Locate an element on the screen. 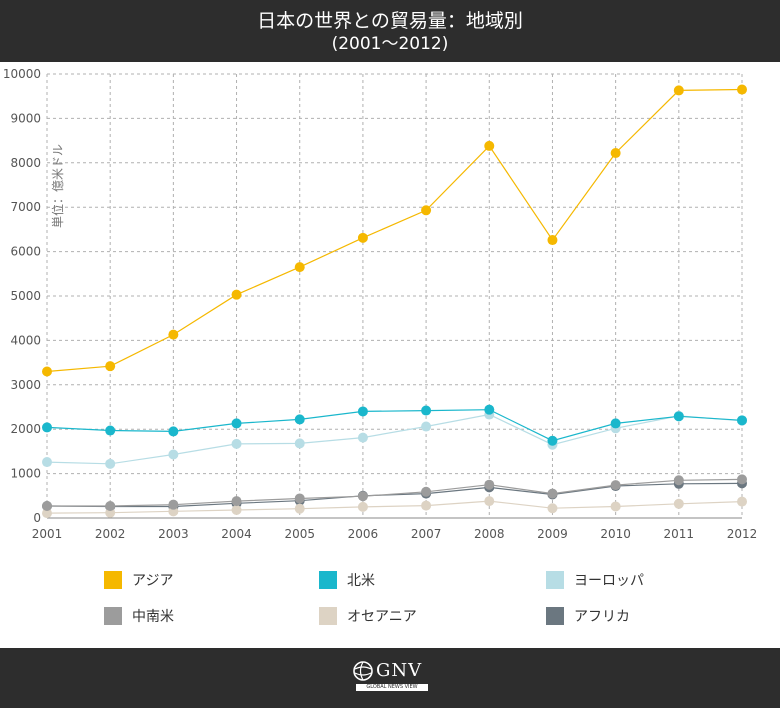  series-中南米 is located at coordinates (394, 493).